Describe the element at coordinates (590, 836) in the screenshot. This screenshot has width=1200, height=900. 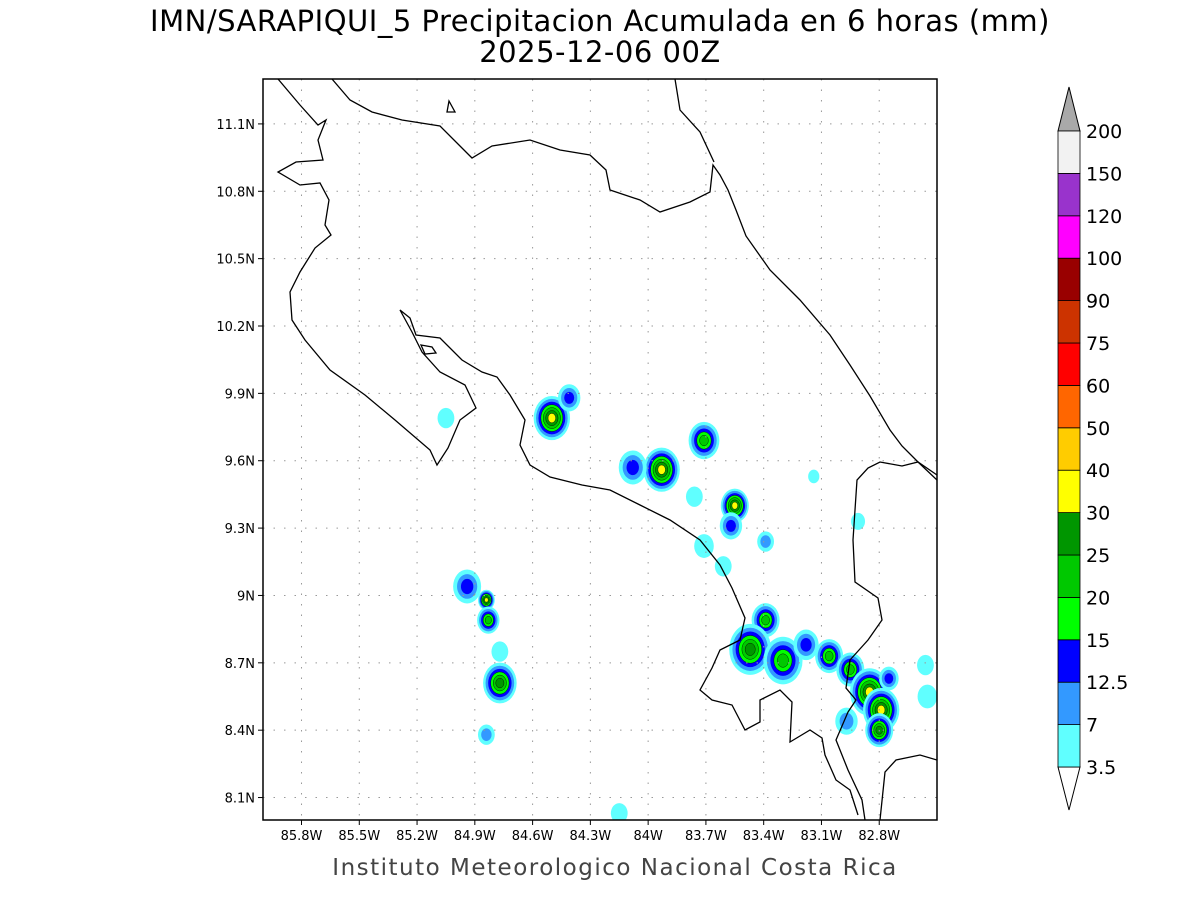
I see `lon-tick-label: 84.3W` at that location.